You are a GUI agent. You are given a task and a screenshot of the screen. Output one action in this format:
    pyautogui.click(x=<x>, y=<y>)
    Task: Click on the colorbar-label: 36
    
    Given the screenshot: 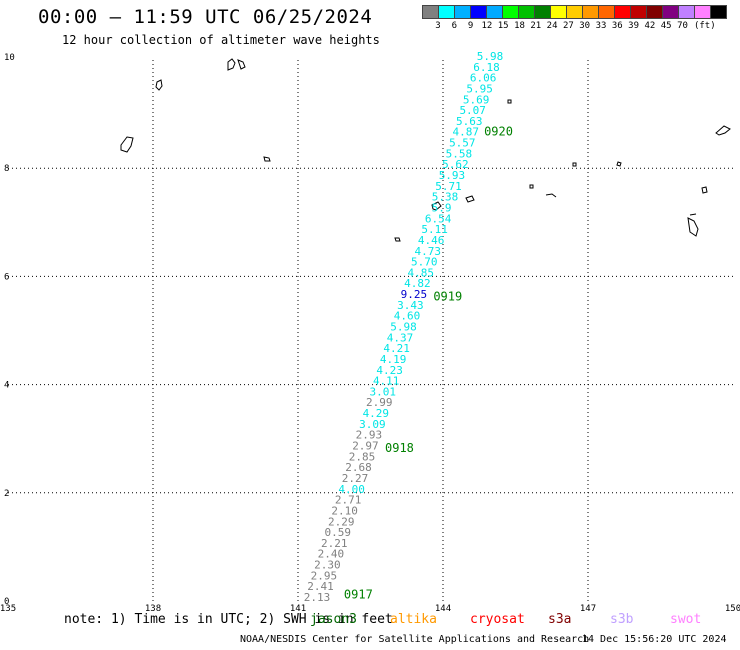 What is the action you would take?
    pyautogui.click(x=617, y=26)
    